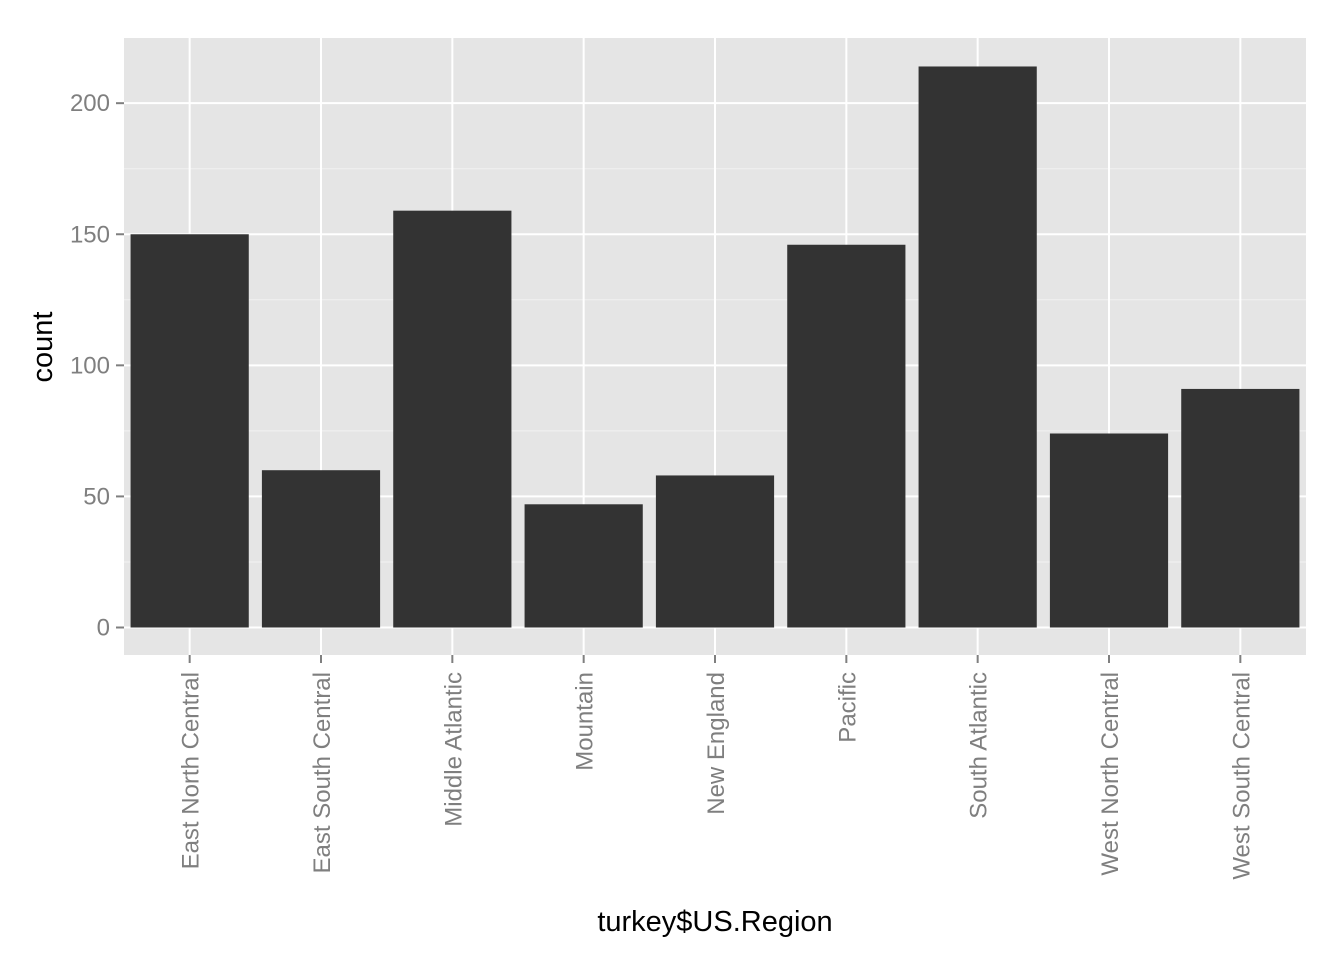 The width and height of the screenshot is (1344, 960). What do you see at coordinates (979, 745) in the screenshot?
I see `x-tick-label: South Atlantic` at bounding box center [979, 745].